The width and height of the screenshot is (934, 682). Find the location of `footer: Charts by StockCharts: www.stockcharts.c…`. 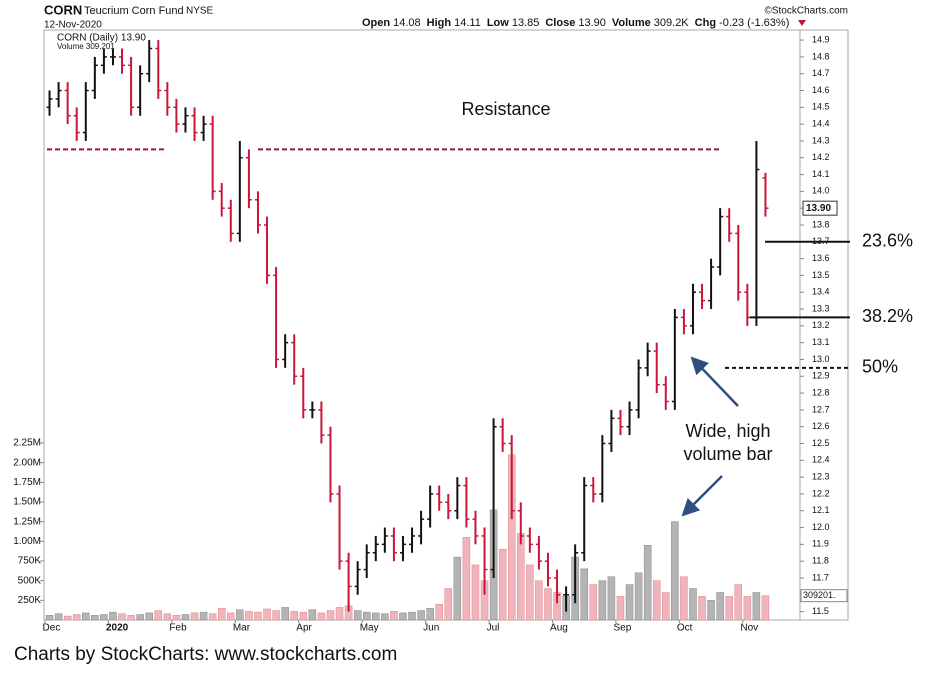

footer: Charts by StockCharts: www.stockcharts.c… is located at coordinates (205, 654).